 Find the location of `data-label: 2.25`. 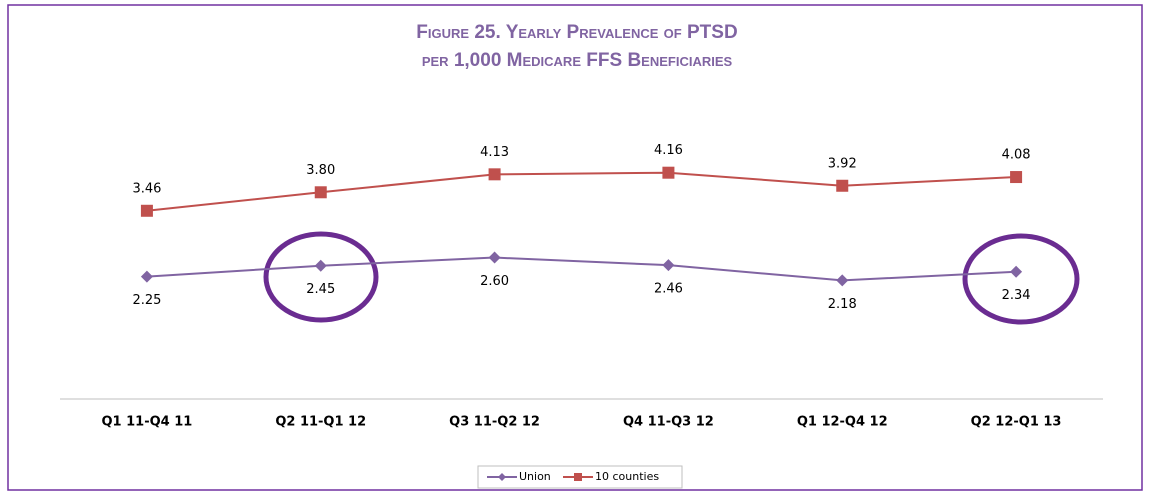

data-label: 2.25 is located at coordinates (146, 300).